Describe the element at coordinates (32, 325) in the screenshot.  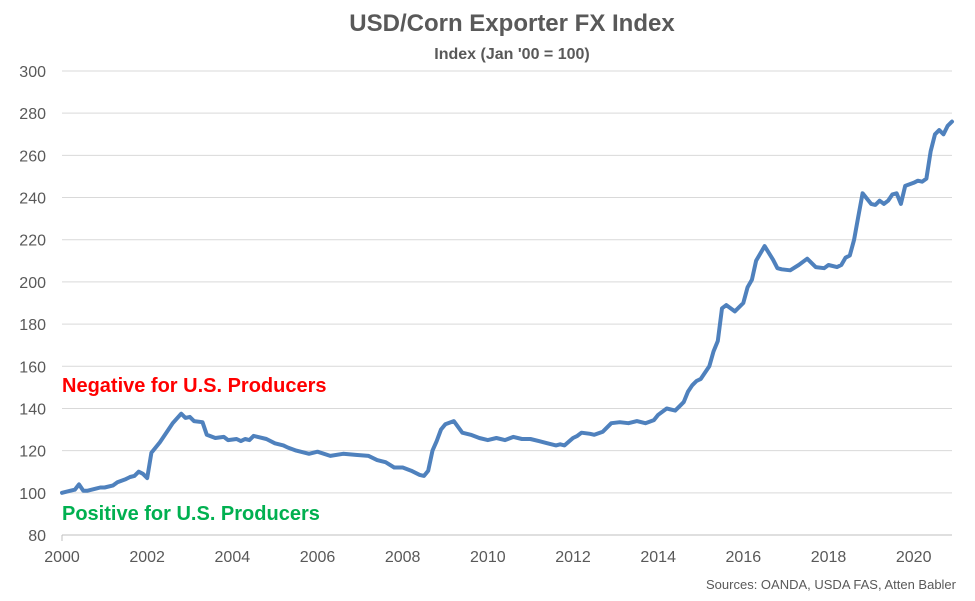
I see `y-tick-label: 180` at that location.